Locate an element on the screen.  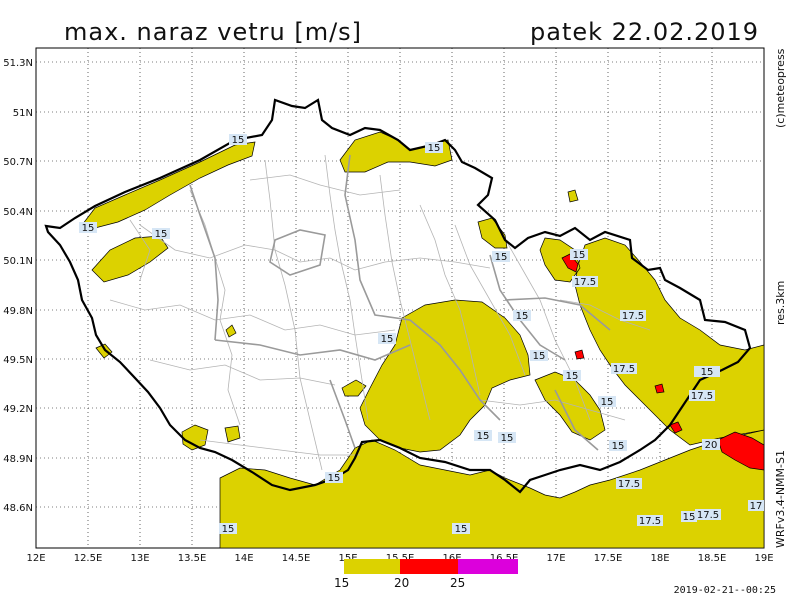
contour-label: 17 is located at coordinates (756, 506).